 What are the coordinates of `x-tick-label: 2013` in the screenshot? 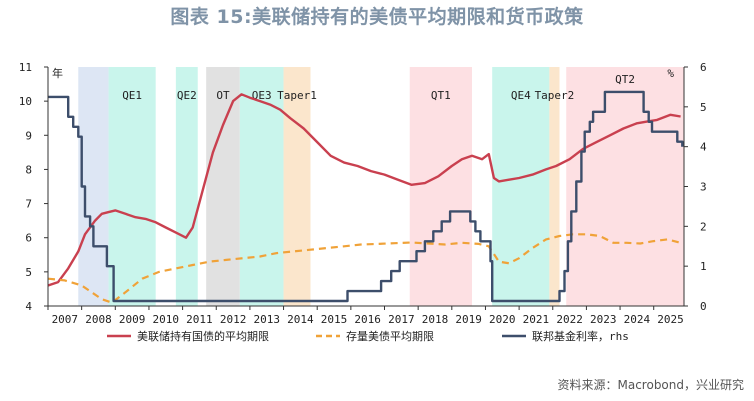 It's located at (266, 319).